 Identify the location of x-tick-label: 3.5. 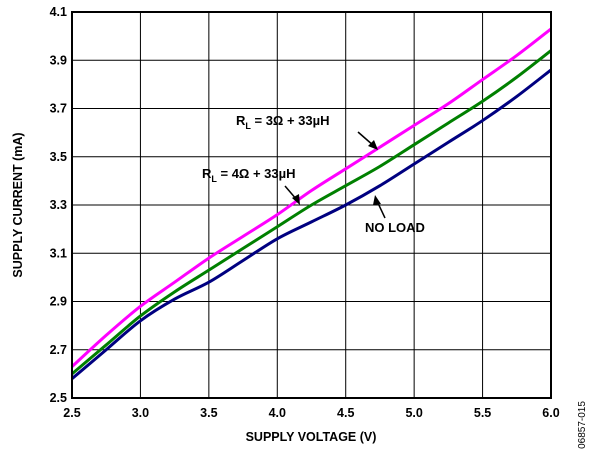
(208, 413).